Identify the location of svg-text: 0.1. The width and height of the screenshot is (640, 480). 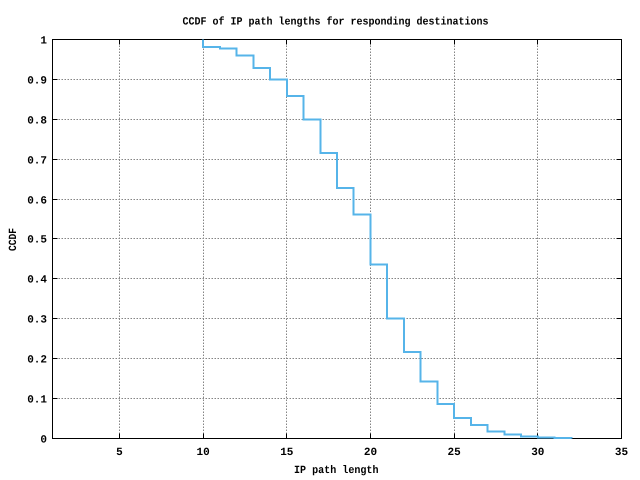
(37, 401).